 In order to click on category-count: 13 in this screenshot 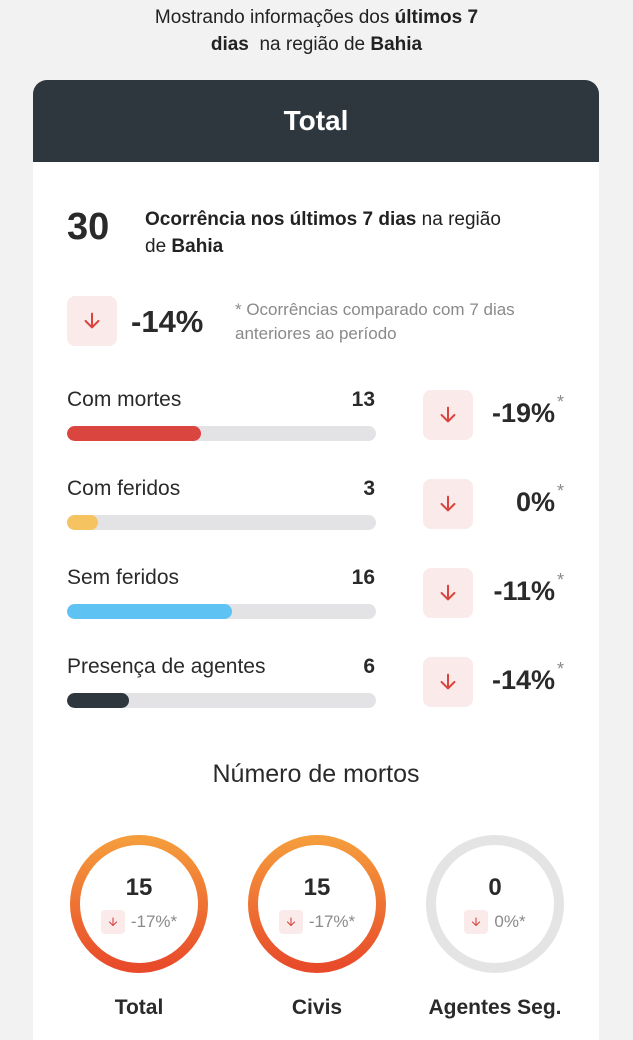, I will do `click(363, 399)`.